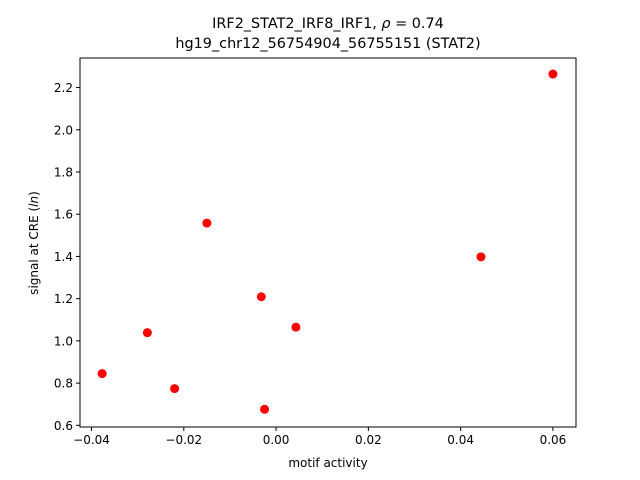 Image resolution: width=640 pixels, height=480 pixels. What do you see at coordinates (63, 299) in the screenshot?
I see `y-tick-label: 1.2` at bounding box center [63, 299].